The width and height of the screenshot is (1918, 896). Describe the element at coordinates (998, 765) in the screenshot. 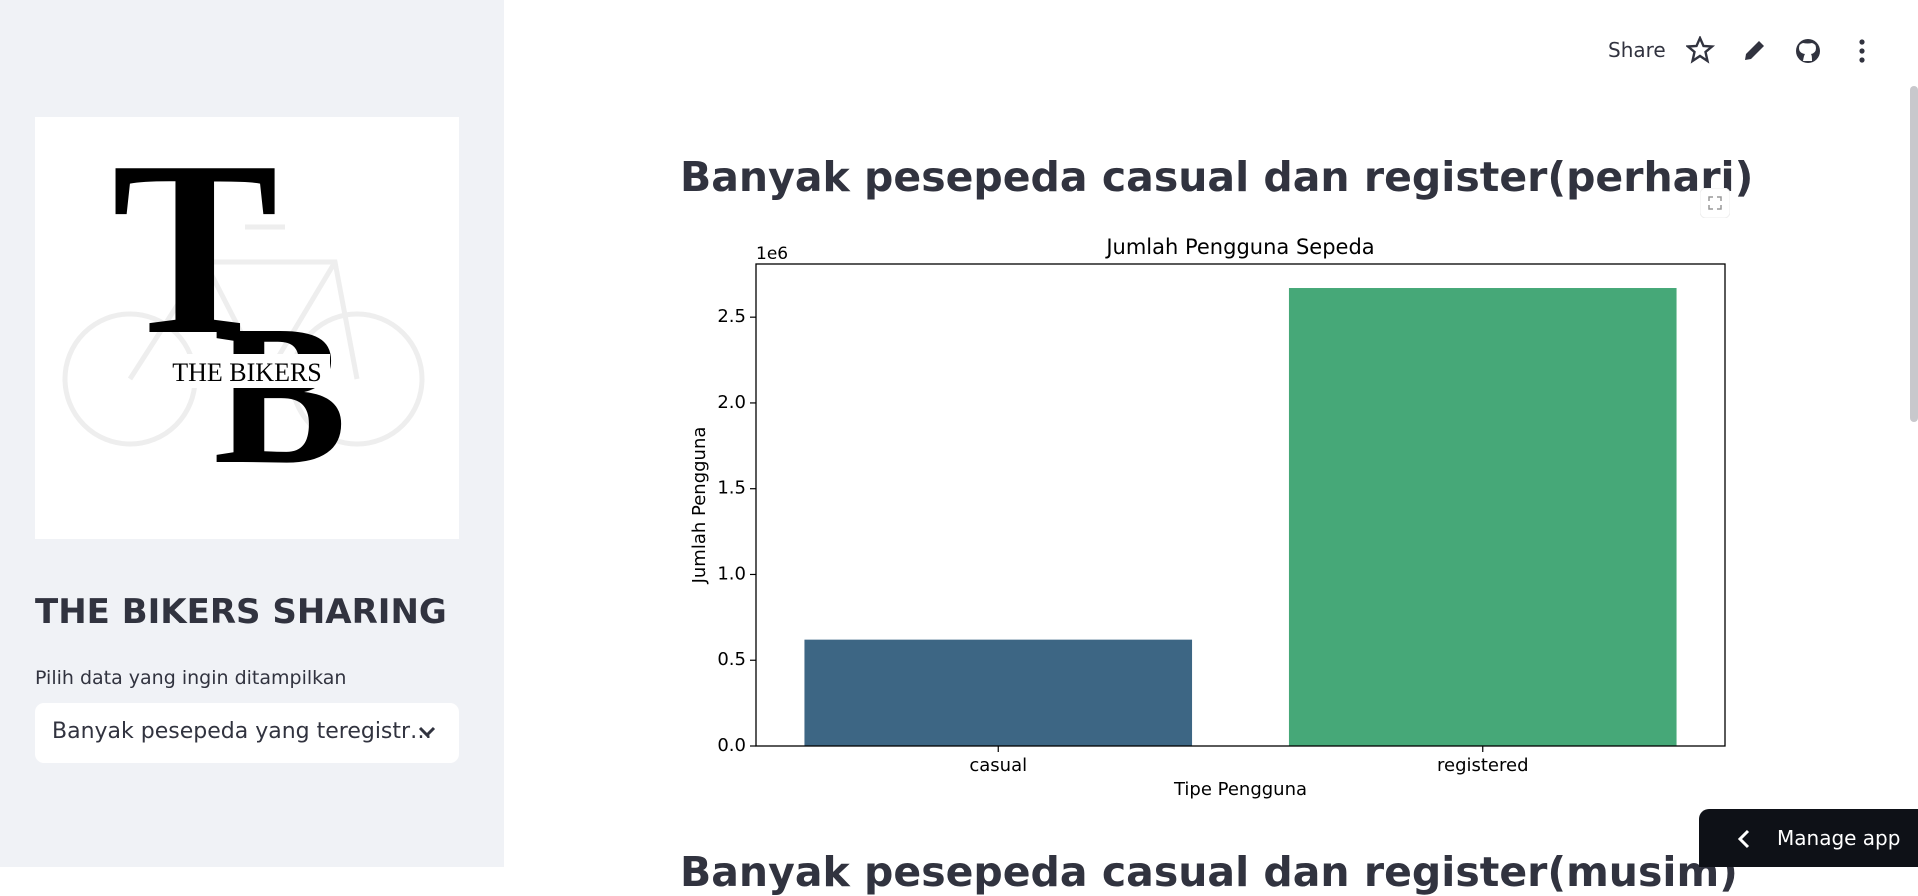

I see `x-tick-label: casual` at that location.